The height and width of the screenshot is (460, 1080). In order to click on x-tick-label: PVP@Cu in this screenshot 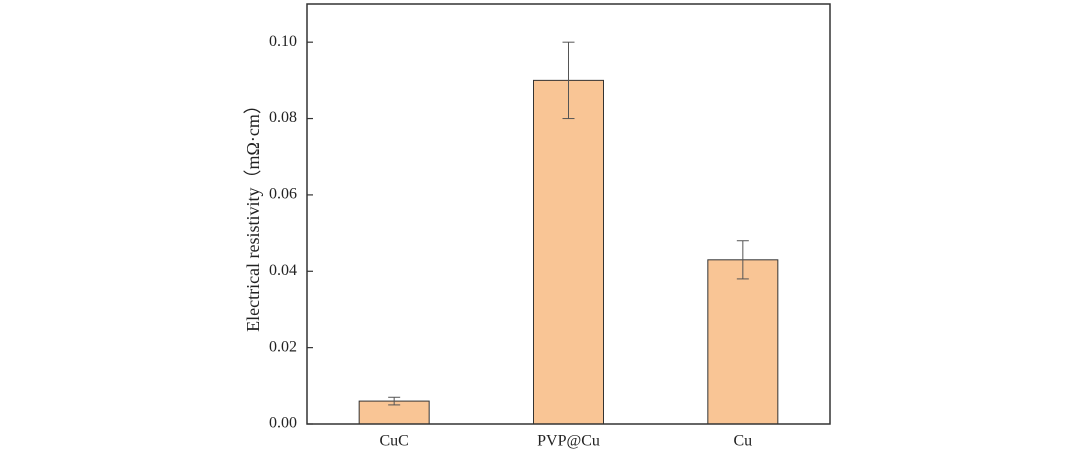, I will do `click(568, 441)`.